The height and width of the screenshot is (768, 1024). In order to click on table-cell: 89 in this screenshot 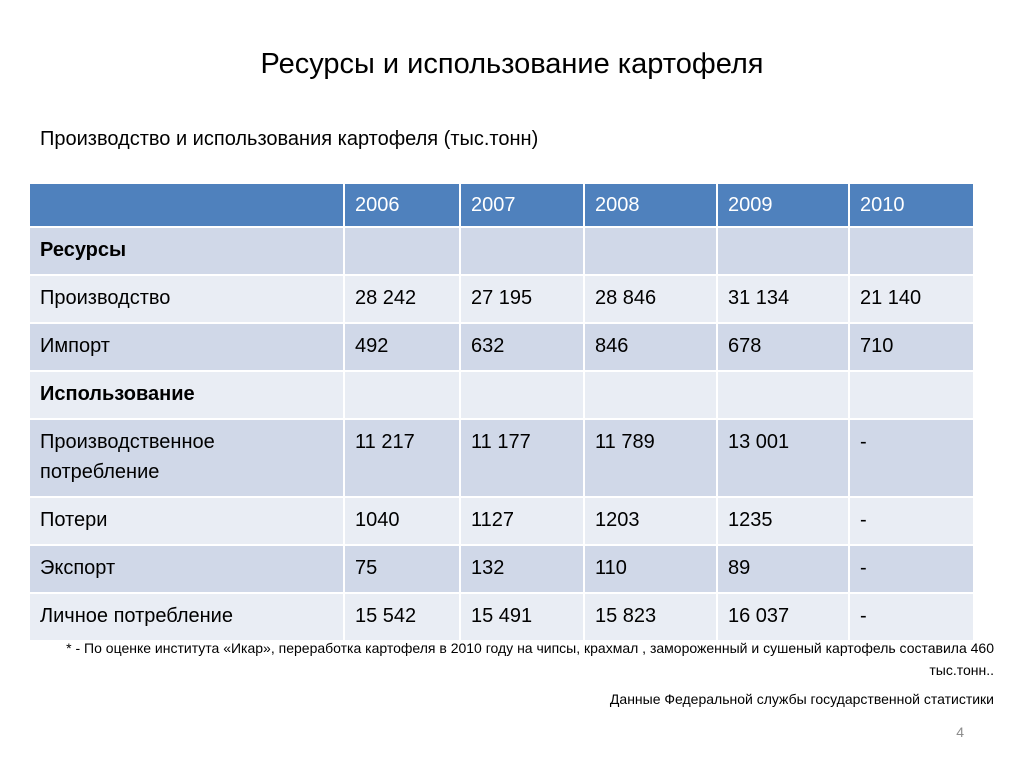, I will do `click(783, 569)`.